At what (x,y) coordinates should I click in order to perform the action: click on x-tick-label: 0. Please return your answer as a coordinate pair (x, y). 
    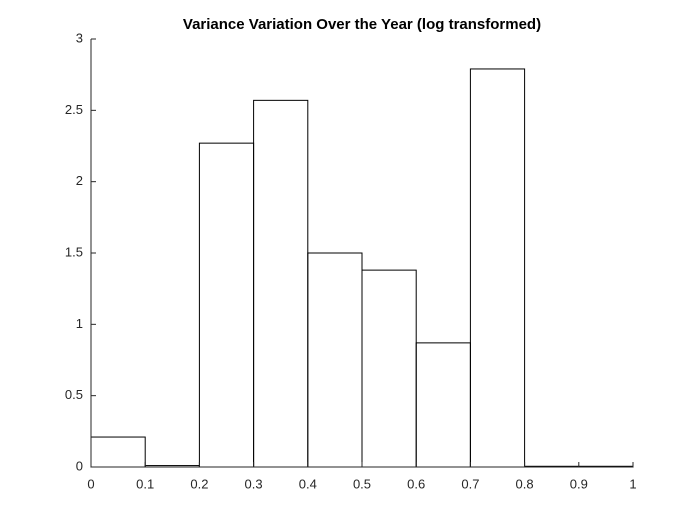
    Looking at the image, I should click on (90, 483).